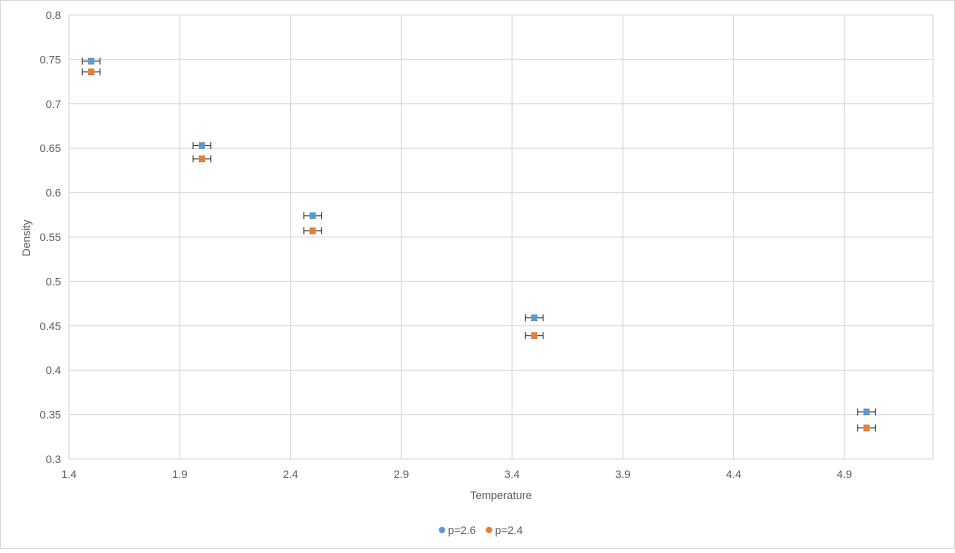  What do you see at coordinates (509, 531) in the screenshot?
I see `legend-label-p24: p=2.4` at bounding box center [509, 531].